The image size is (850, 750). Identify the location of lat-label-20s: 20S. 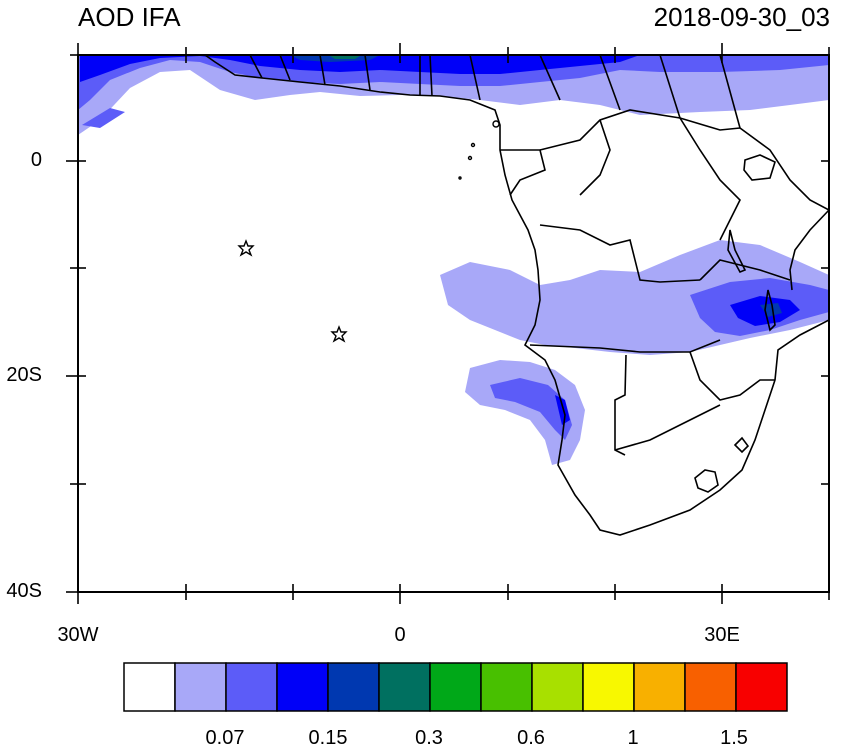
(24, 375).